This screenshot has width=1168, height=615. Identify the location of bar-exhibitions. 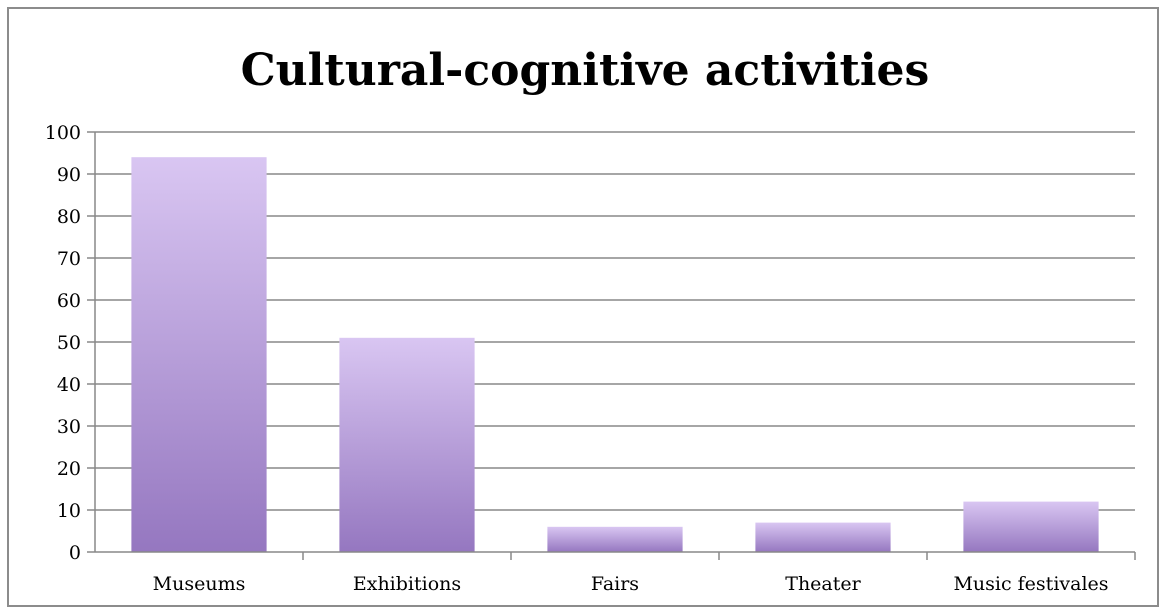
(407, 444).